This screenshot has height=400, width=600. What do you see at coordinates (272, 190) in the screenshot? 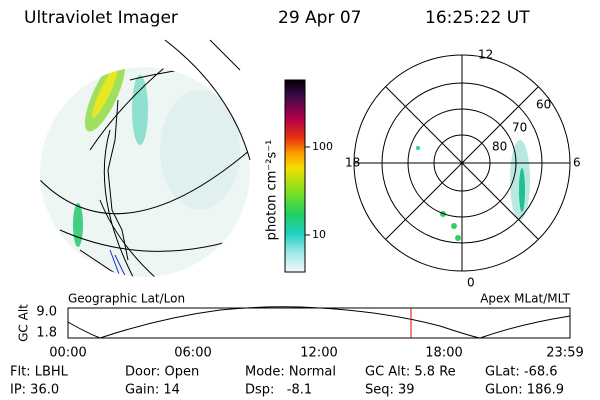
I see `colorbar-label: photon cm⁻²s⁻¹` at bounding box center [272, 190].